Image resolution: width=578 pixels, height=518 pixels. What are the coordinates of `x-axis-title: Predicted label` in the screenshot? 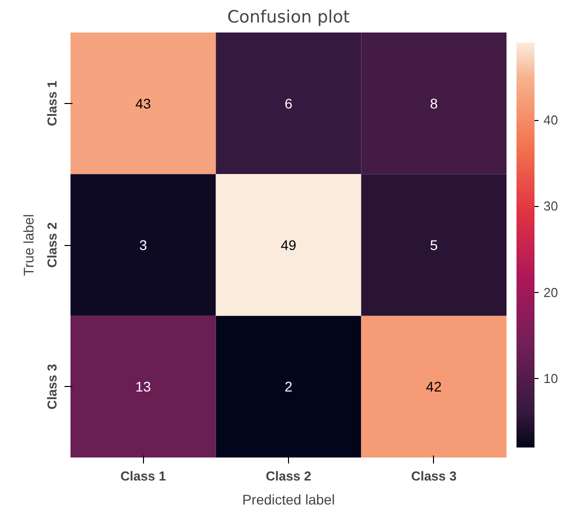 It's located at (288, 500).